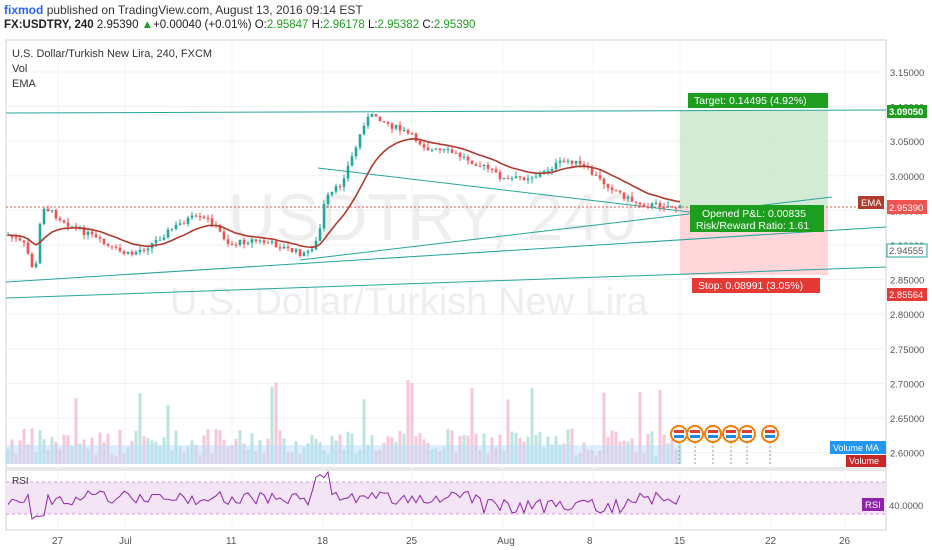 This screenshot has width=932, height=550. Describe the element at coordinates (343, 454) in the screenshot. I see `volume-ma-area` at that location.